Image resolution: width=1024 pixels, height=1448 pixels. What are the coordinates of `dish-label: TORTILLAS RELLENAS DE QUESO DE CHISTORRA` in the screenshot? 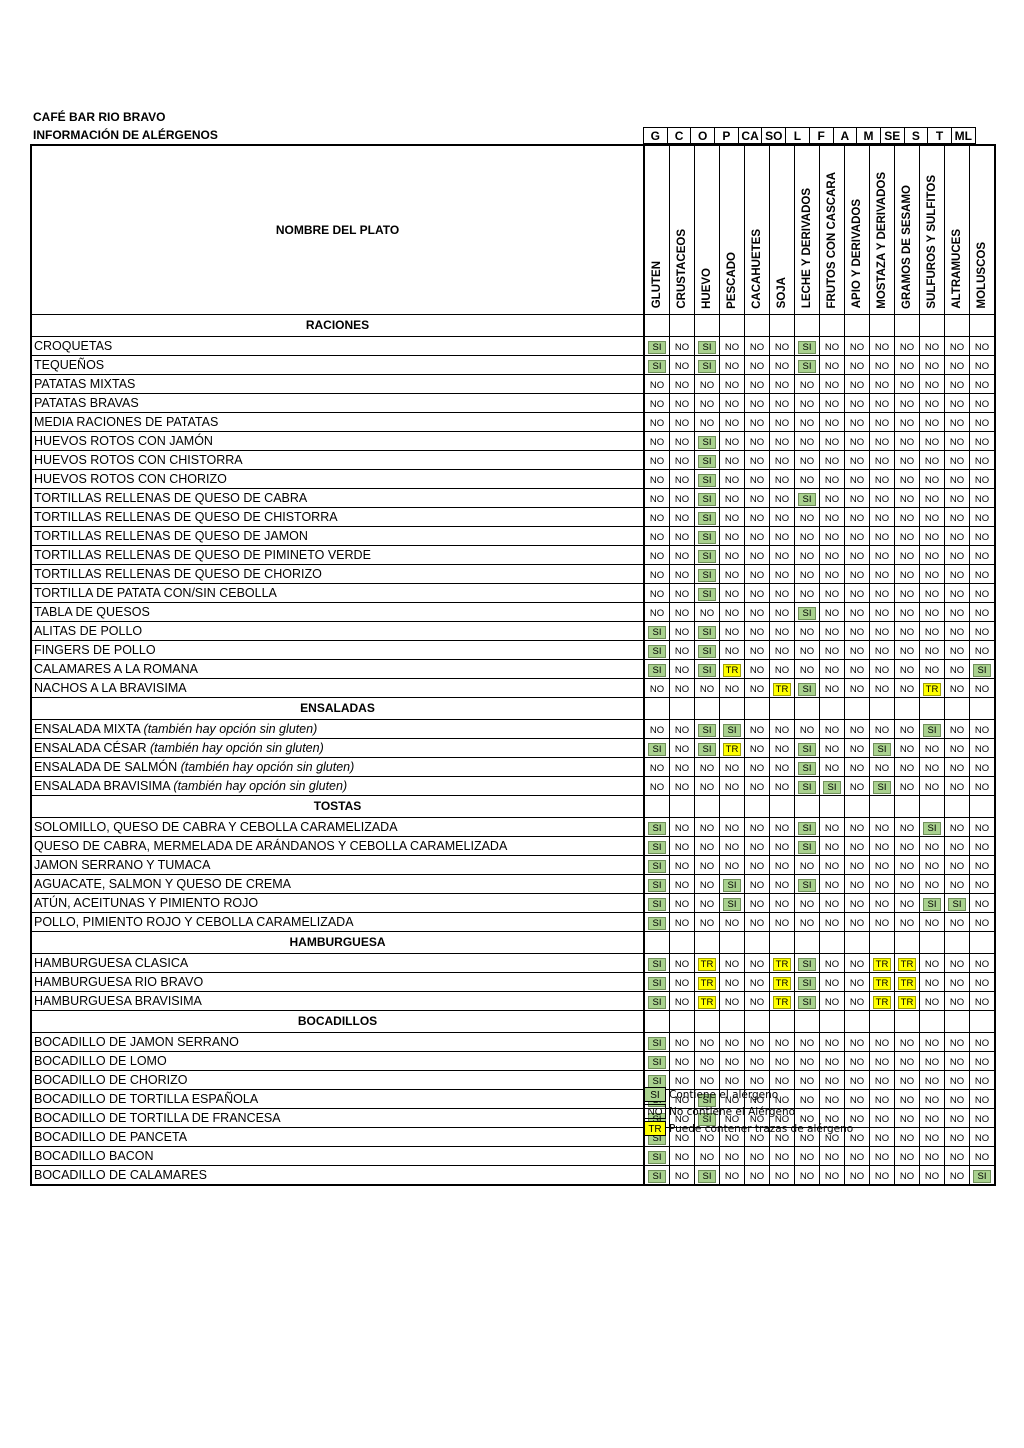 It's located at (186, 516).